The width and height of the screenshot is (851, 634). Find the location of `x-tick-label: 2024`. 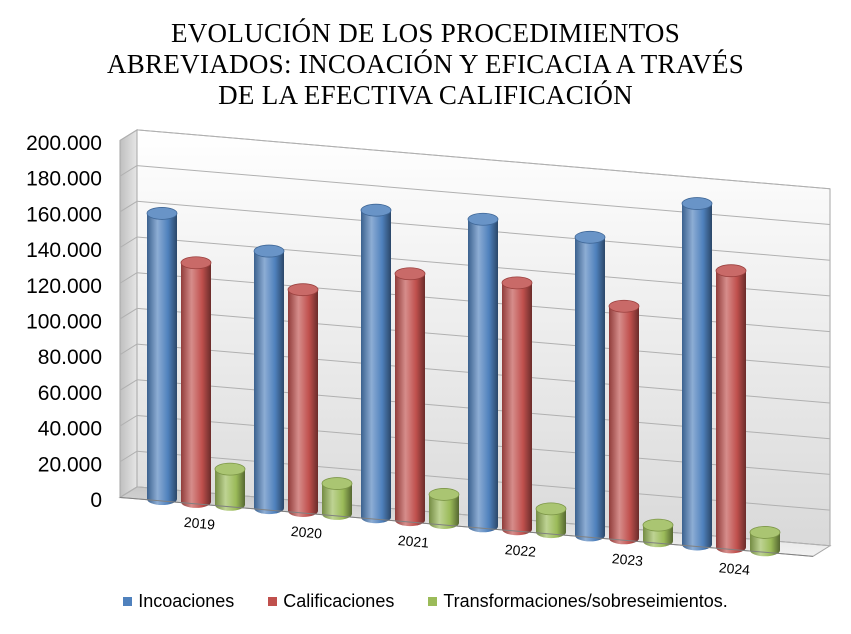

x-tick-label: 2024 is located at coordinates (734, 568).